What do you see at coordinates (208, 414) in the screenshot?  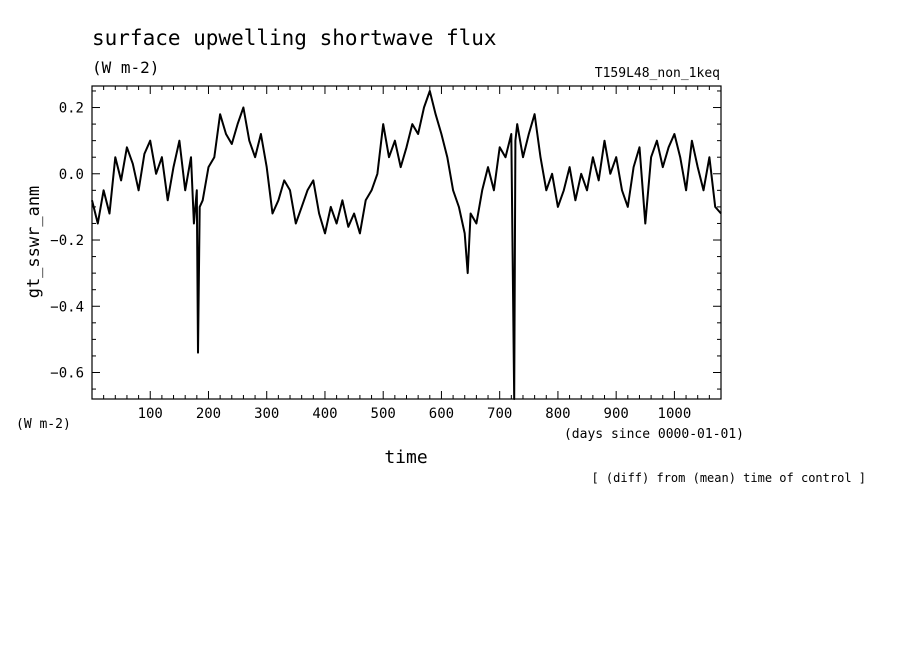 I see `x-tick-label: 200` at bounding box center [208, 414].